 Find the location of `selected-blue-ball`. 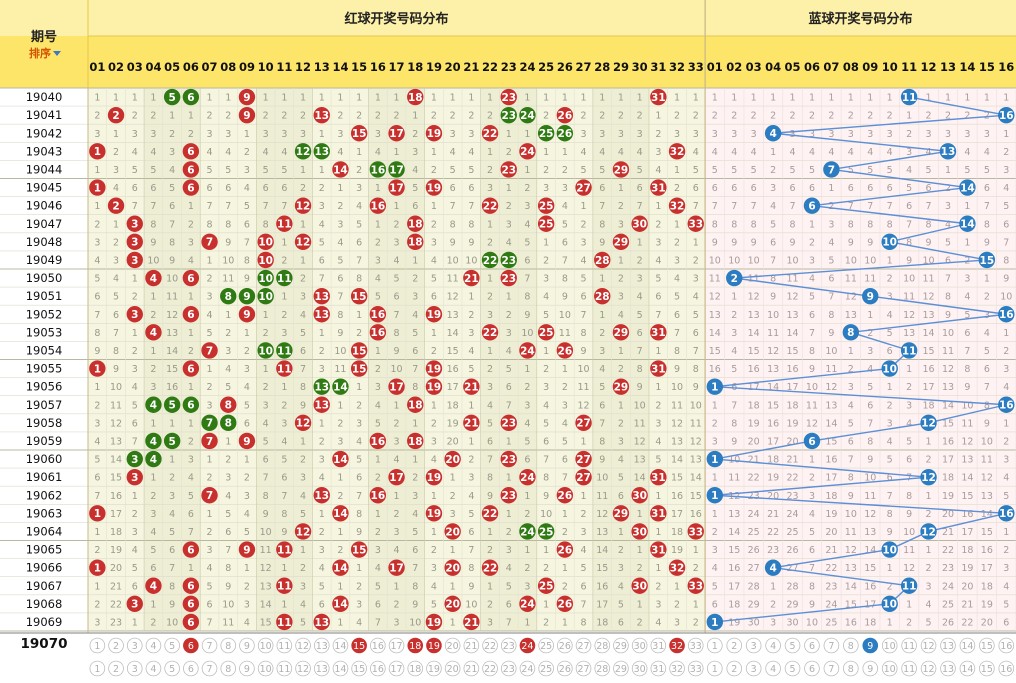

selected-blue-ball is located at coordinates (870, 645).